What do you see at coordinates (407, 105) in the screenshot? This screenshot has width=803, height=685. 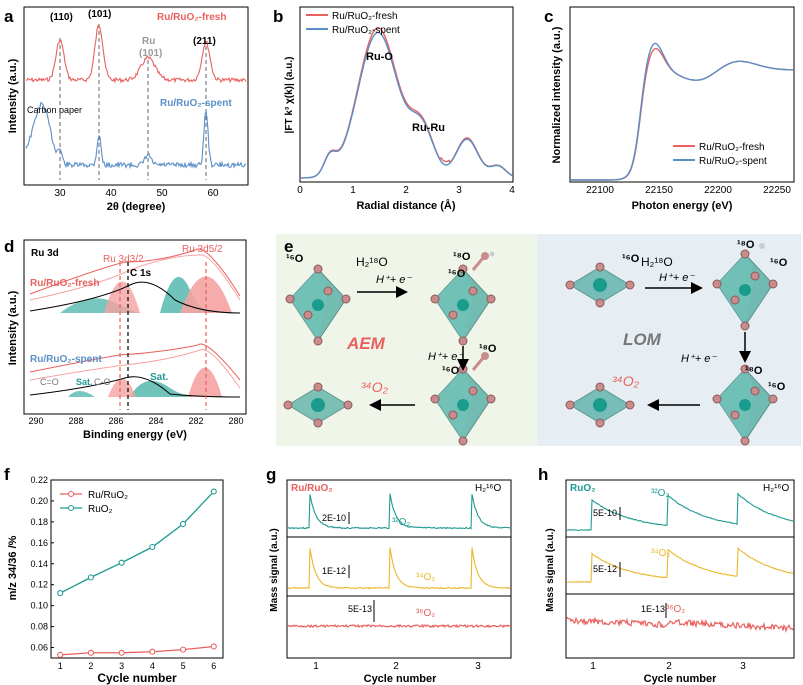 I see `ft-spent-trace` at bounding box center [407, 105].